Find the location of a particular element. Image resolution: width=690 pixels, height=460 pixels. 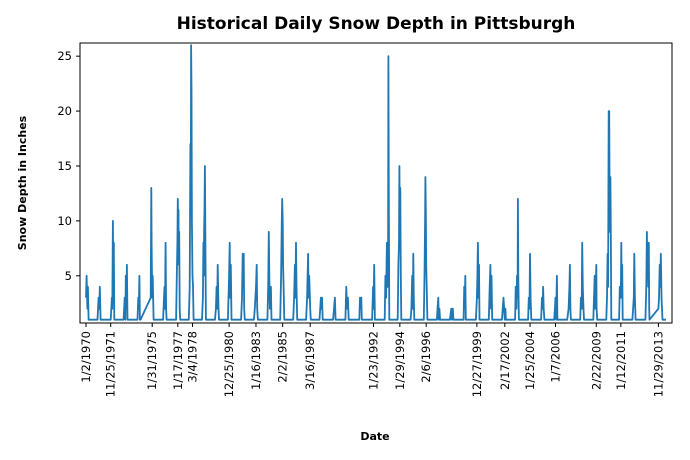

y-tick-label: 5 is located at coordinates (68, 276).